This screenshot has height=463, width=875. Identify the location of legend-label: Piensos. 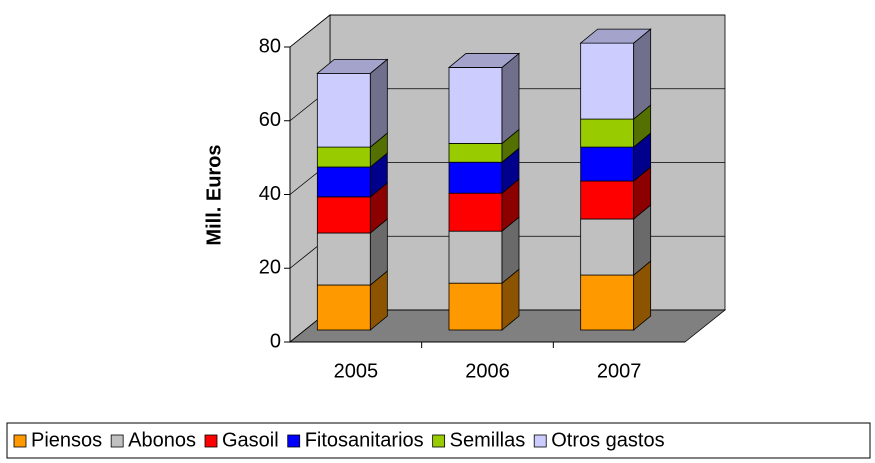
(66, 440).